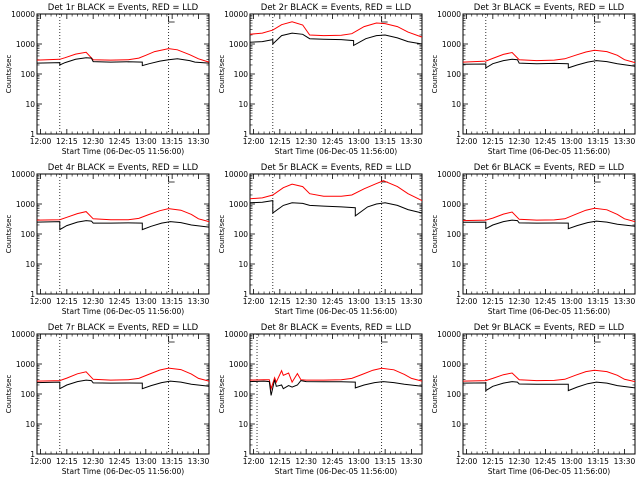  I want to click on chart-title: Det 2r BLACK = Events, RED = LLD, so click(336, 8).